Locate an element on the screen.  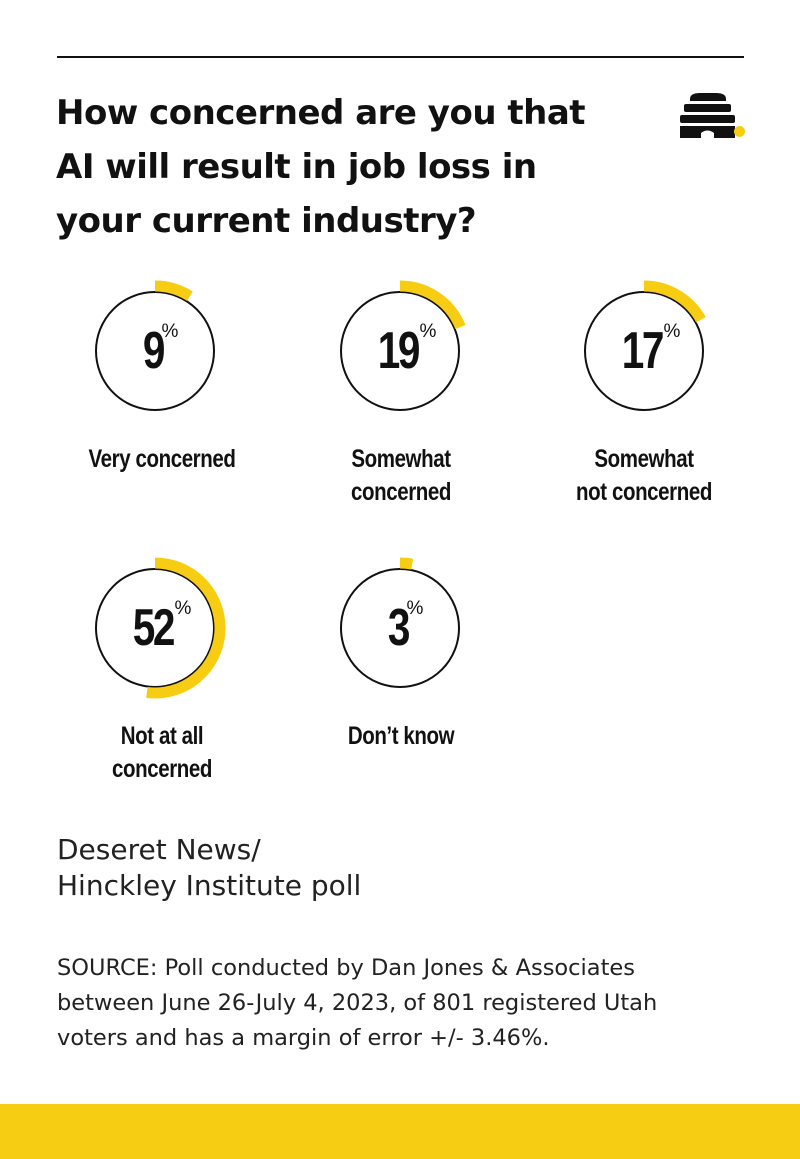
percent-value: 17 is located at coordinates (642, 351).